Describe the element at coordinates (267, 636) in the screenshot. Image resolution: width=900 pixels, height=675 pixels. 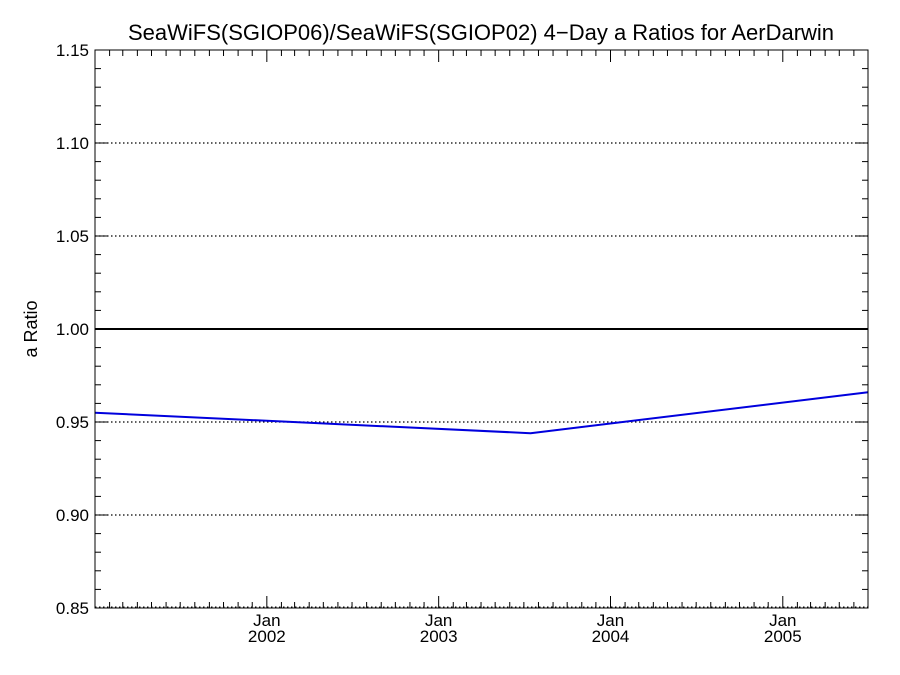
I see `x-tick-label-year: 2002` at that location.